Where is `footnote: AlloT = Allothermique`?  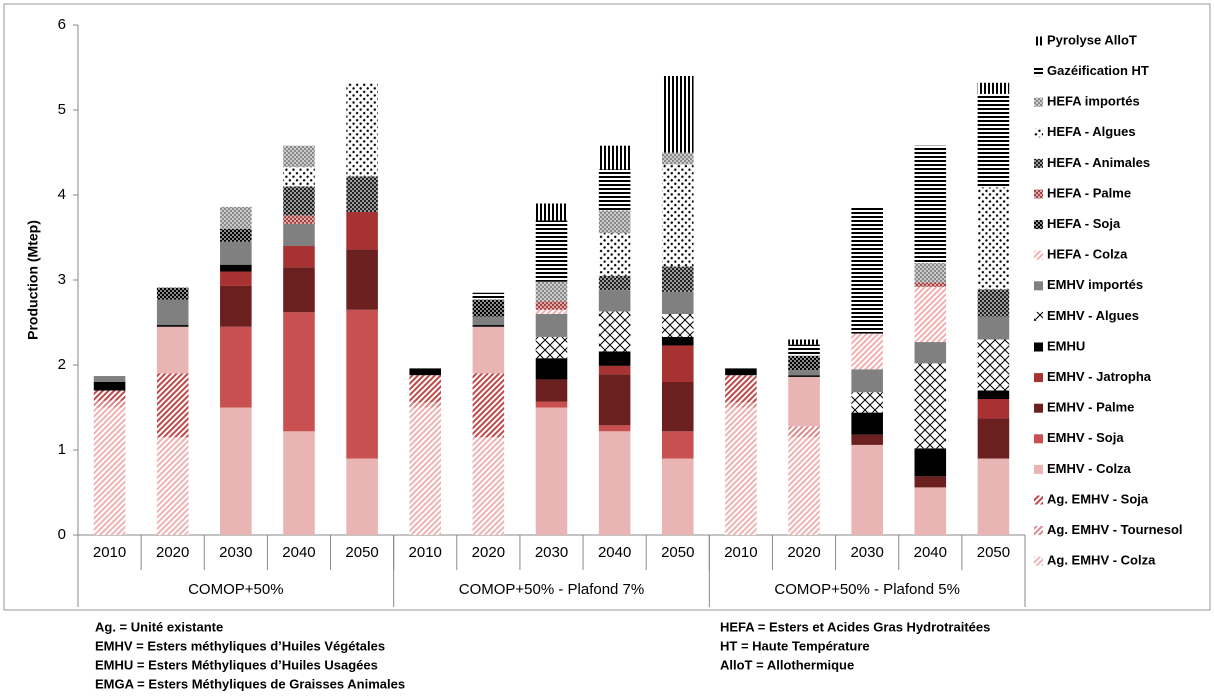 footnote: AlloT = Allothermique is located at coordinates (787, 664).